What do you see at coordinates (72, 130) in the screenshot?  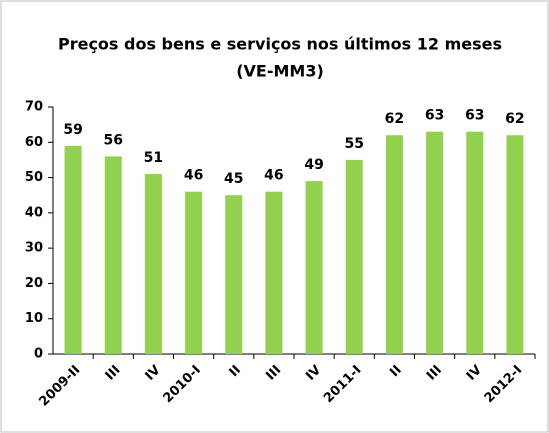 I see `value-label: 59` at bounding box center [72, 130].